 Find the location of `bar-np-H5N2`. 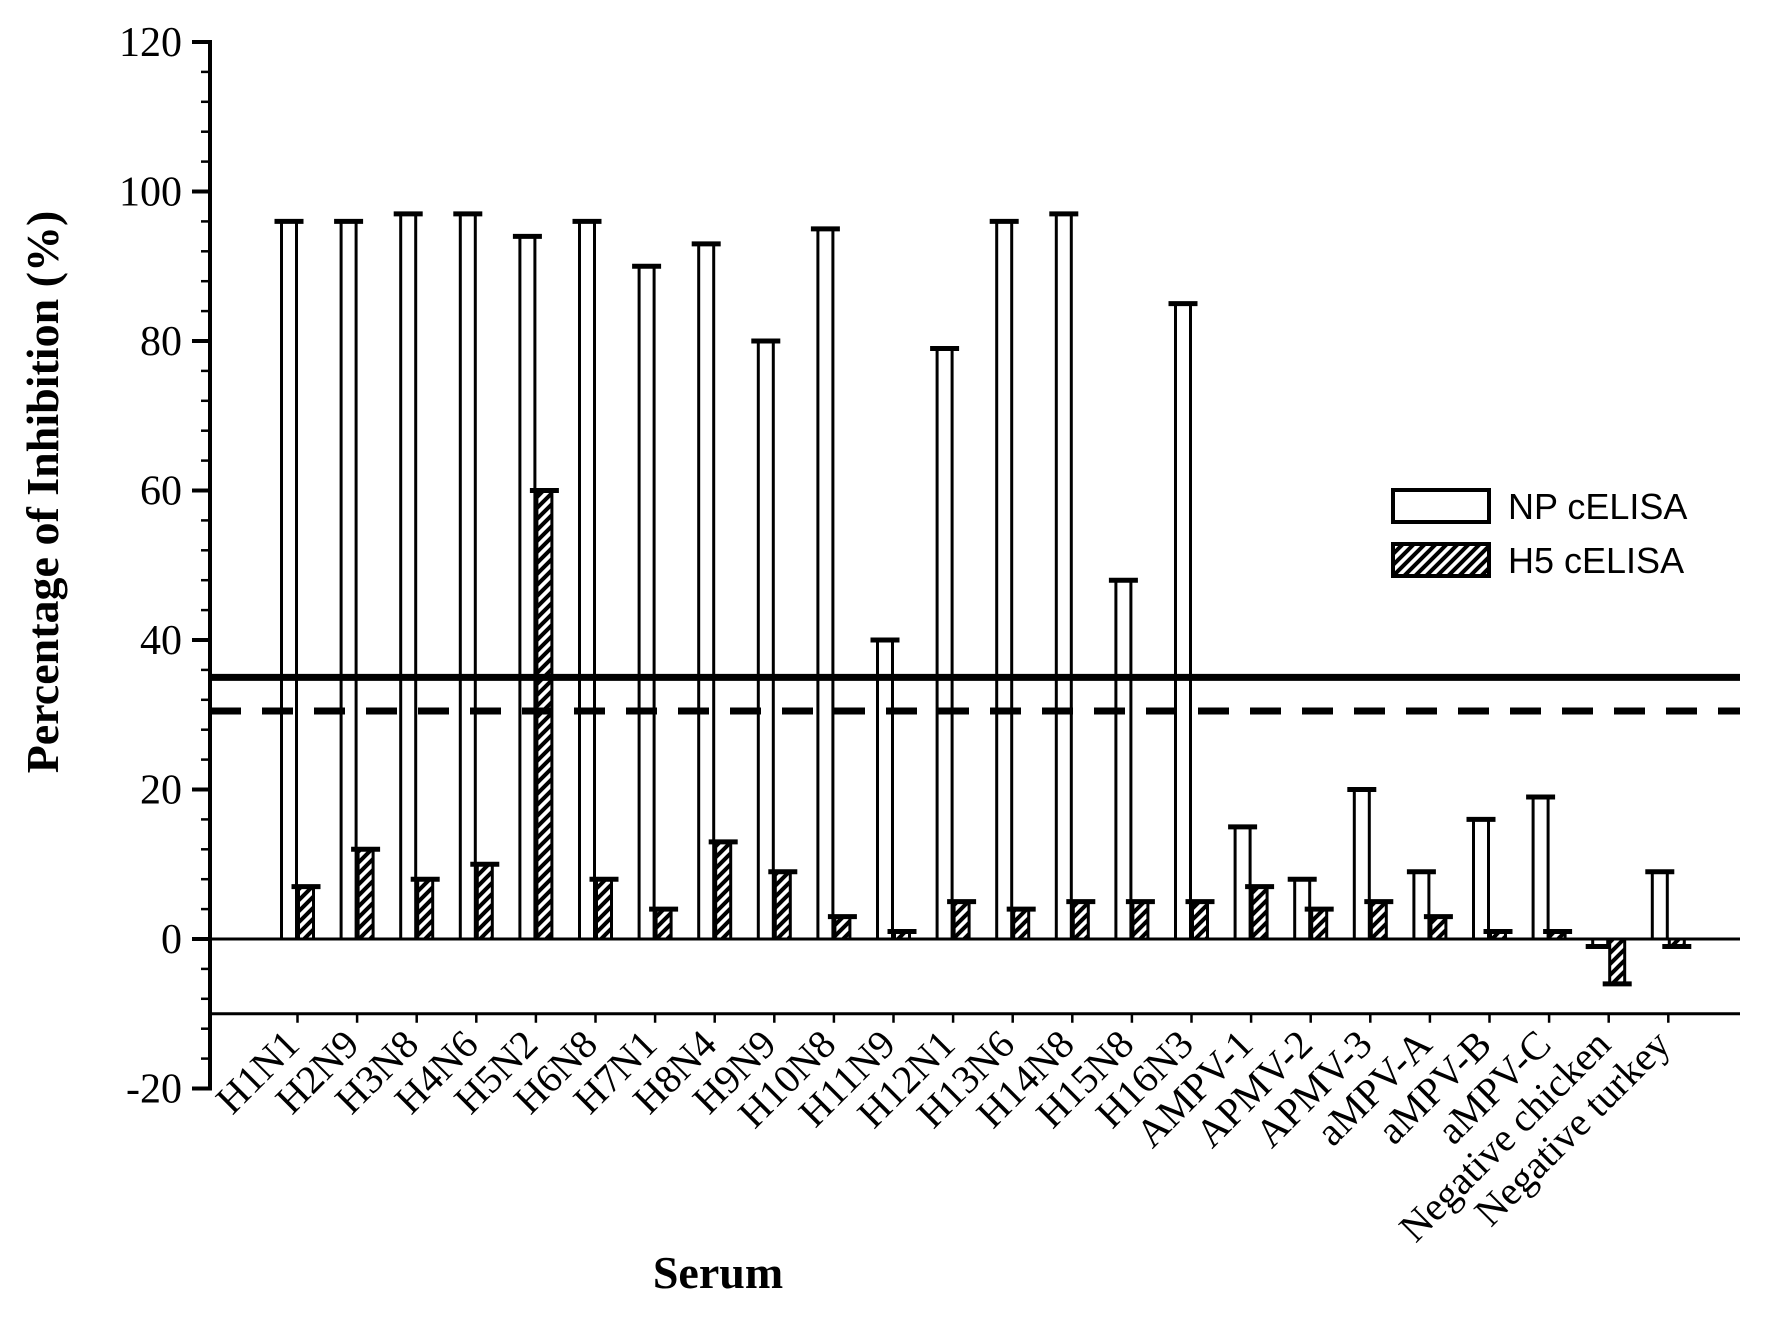

bar-np-H5N2 is located at coordinates (527, 587).